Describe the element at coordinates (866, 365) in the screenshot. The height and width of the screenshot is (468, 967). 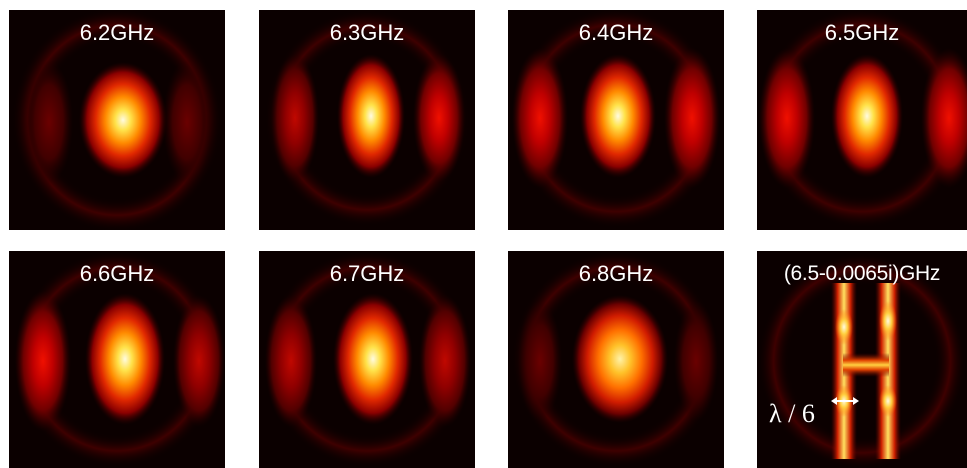
I see `cross-bar` at that location.